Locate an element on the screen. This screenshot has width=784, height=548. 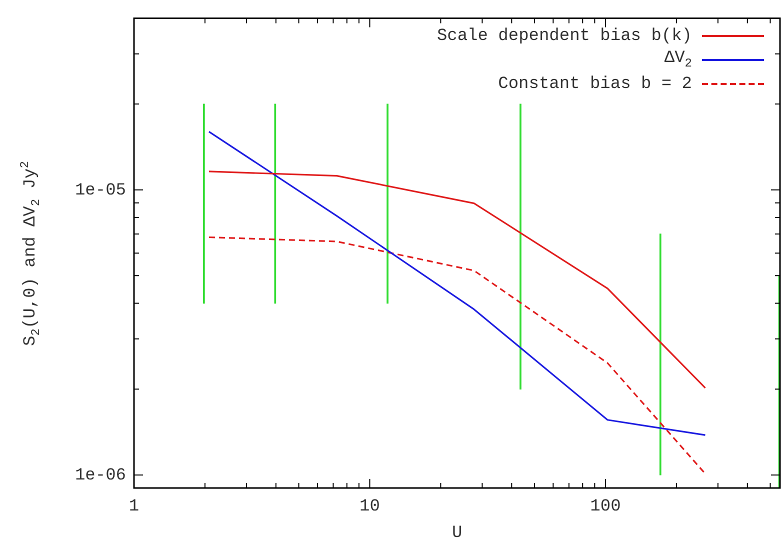
x-tick-label: 1 is located at coordinates (134, 507).